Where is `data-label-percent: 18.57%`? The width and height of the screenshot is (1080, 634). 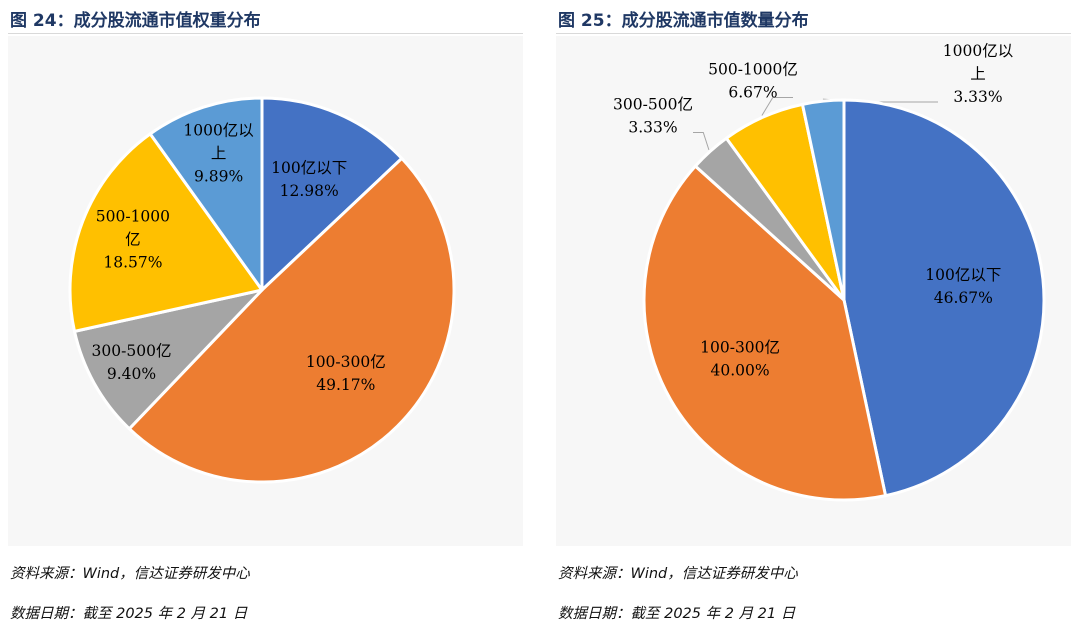
data-label-percent: 18.57% is located at coordinates (132, 263).